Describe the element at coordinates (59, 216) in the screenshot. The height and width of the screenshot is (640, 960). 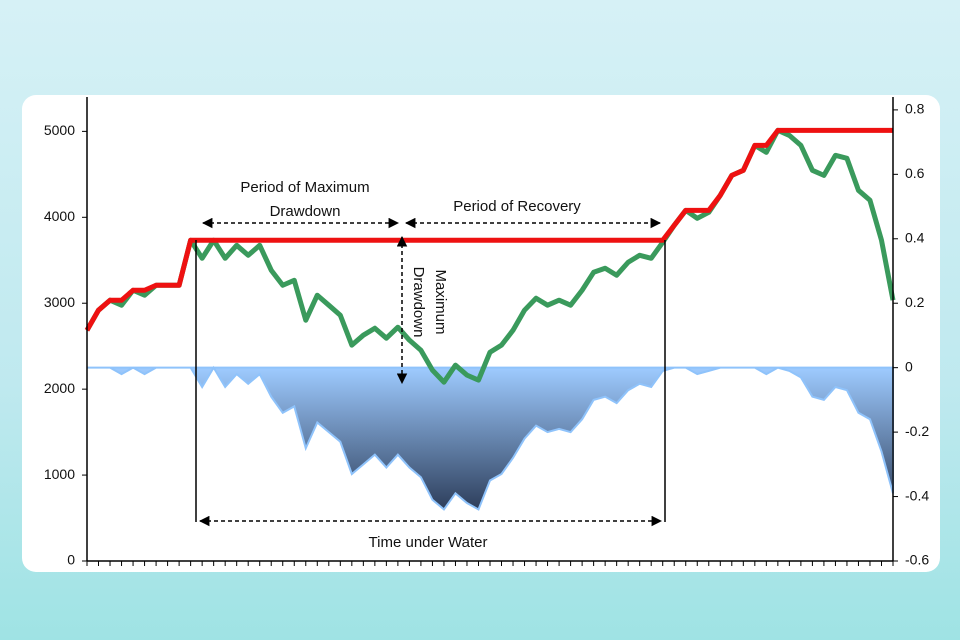
I see `y-tick-label: 4000` at that location.